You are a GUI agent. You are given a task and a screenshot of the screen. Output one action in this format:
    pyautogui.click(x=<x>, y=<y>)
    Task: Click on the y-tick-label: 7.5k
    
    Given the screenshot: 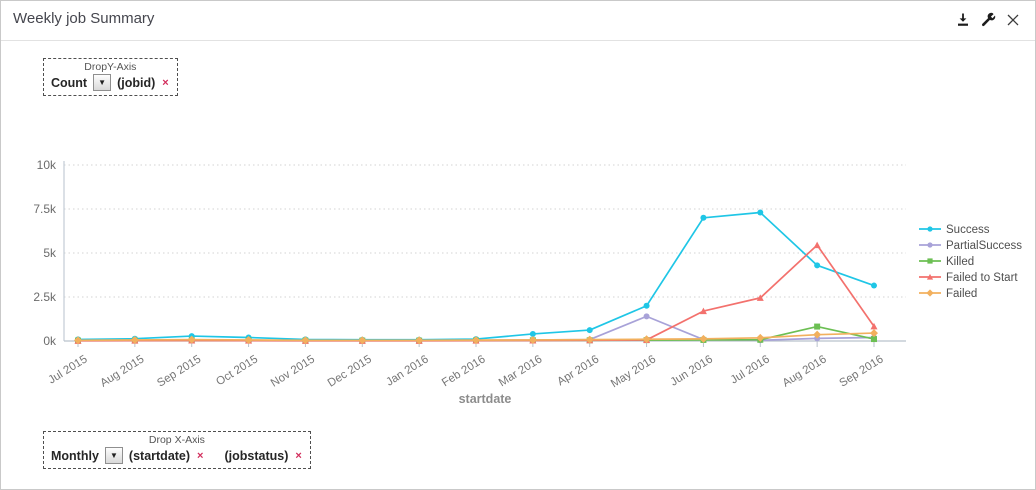 What is the action you would take?
    pyautogui.click(x=45, y=209)
    